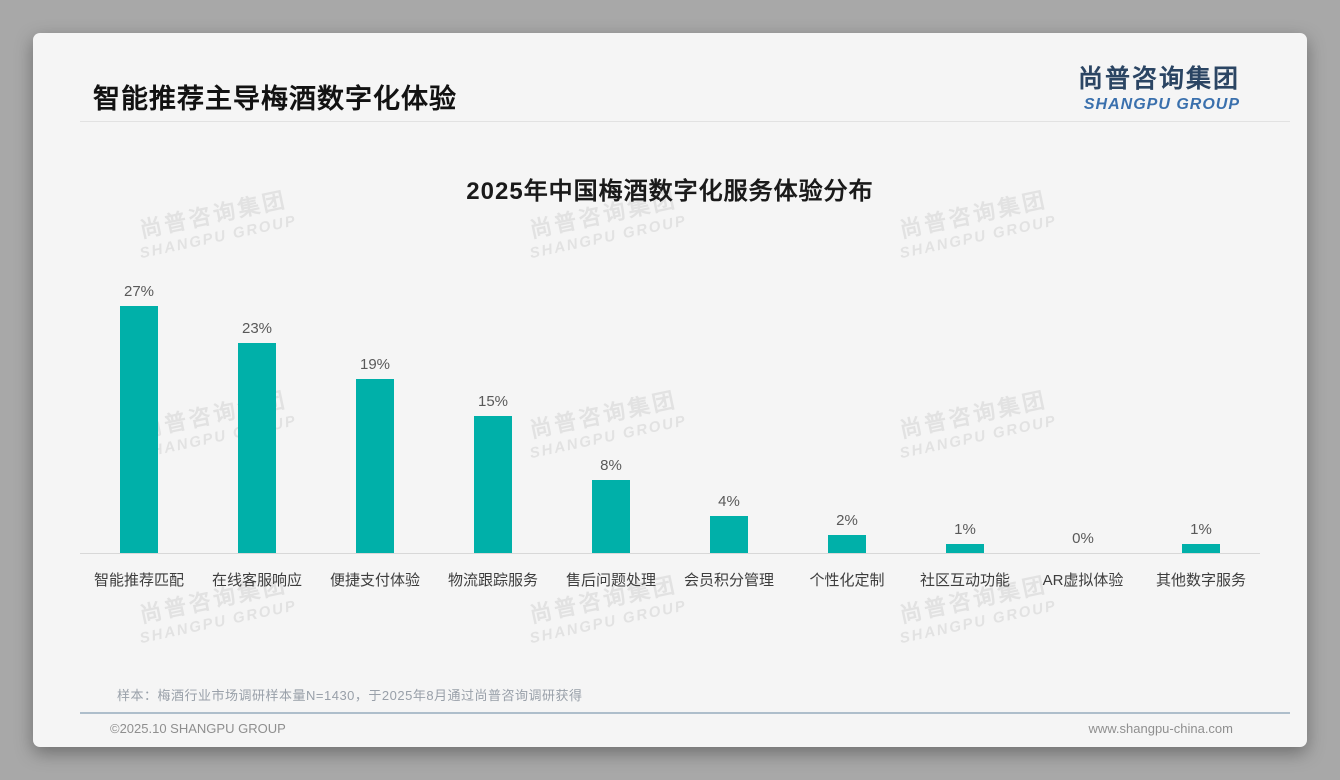 This screenshot has width=1340, height=780. Describe the element at coordinates (375, 365) in the screenshot. I see `bar-value-label: 19%` at that location.